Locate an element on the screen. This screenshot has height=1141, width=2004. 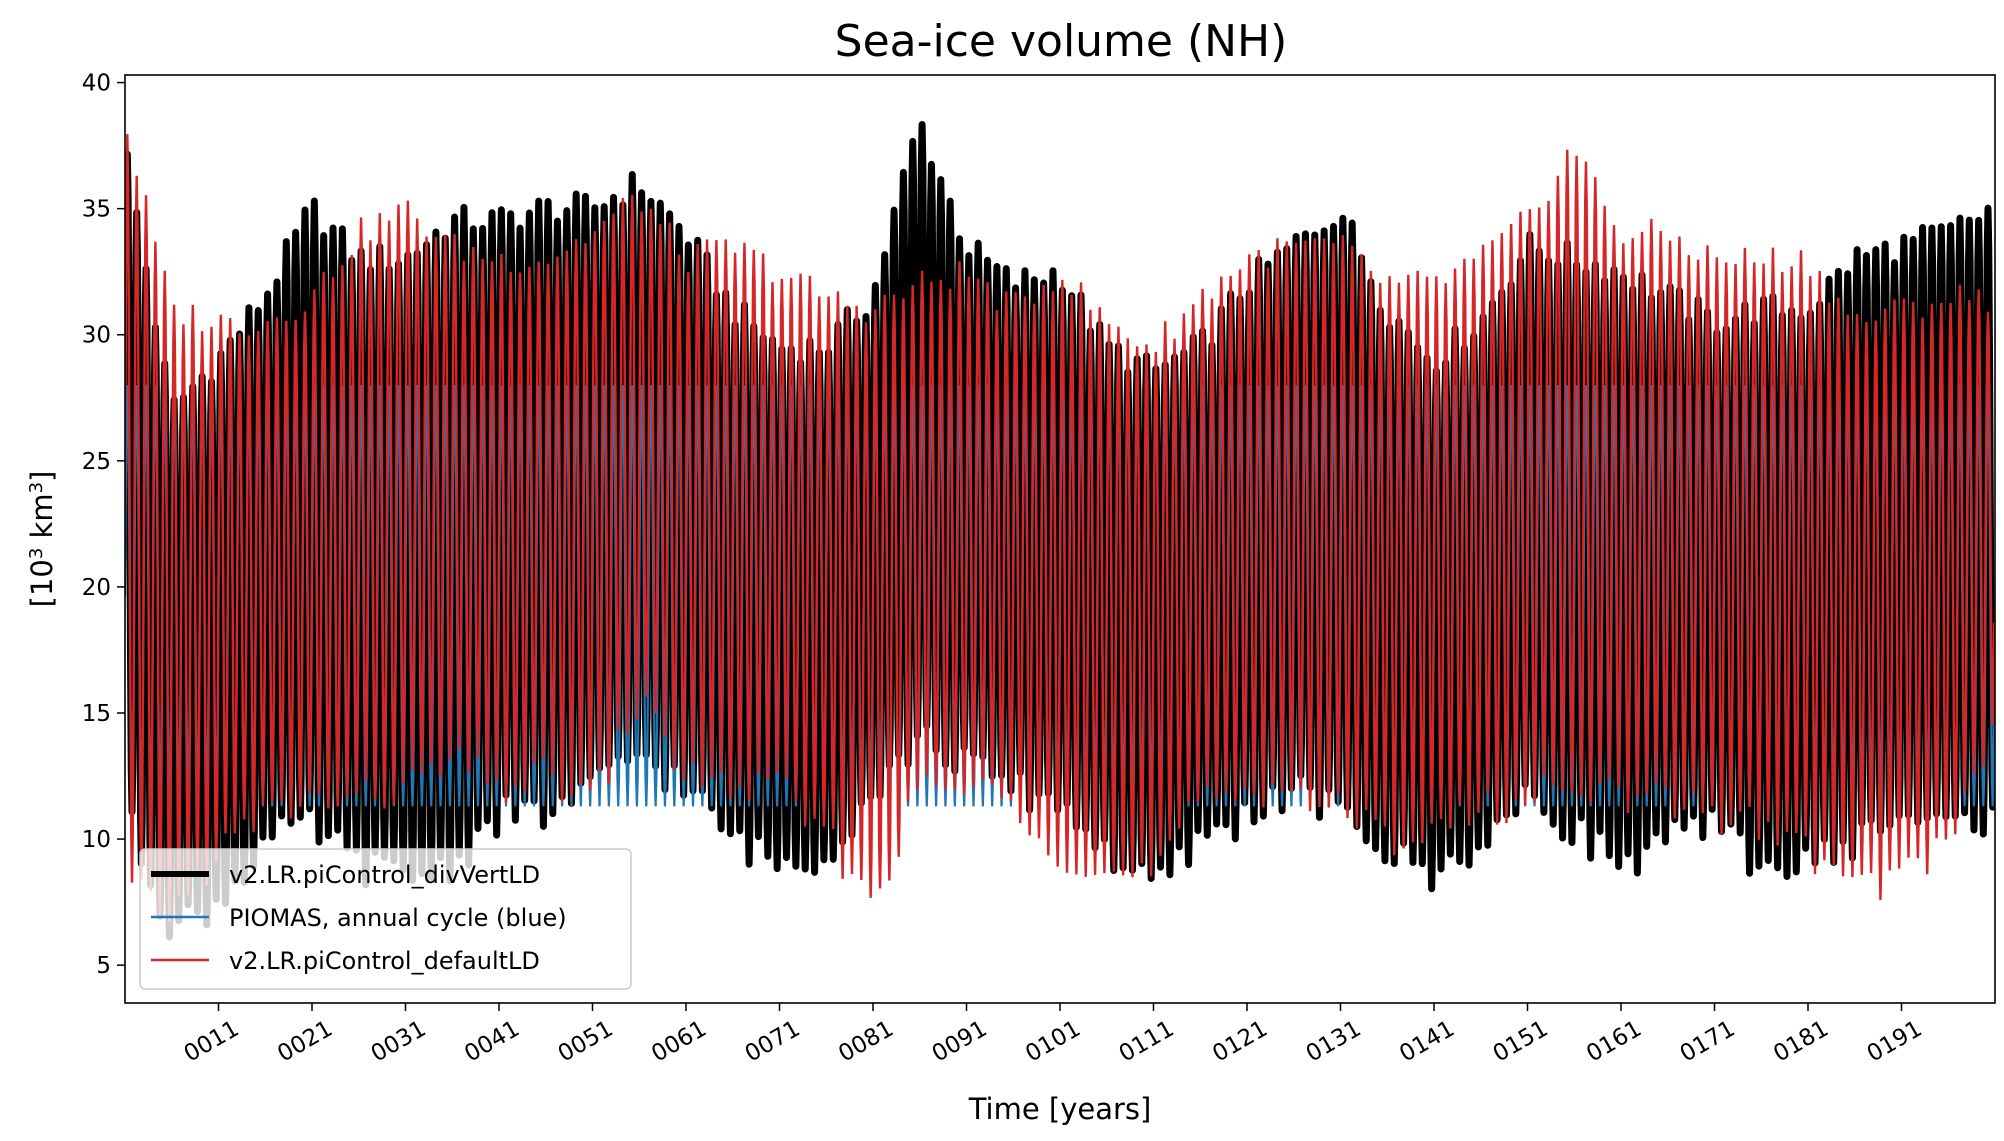
legend-label-piomas: PIOMAS, annual cycle (blue) is located at coordinates (398, 918).